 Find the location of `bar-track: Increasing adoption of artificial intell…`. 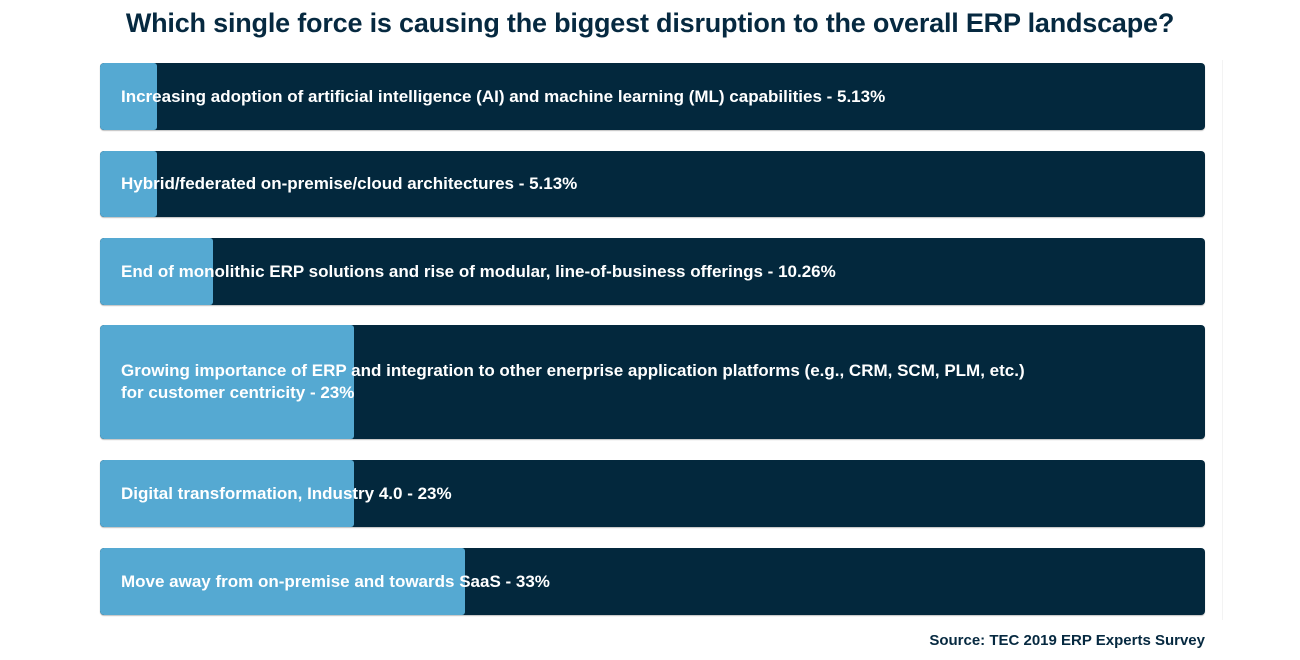

bar-track: Increasing adoption of artificial intell… is located at coordinates (652, 96).